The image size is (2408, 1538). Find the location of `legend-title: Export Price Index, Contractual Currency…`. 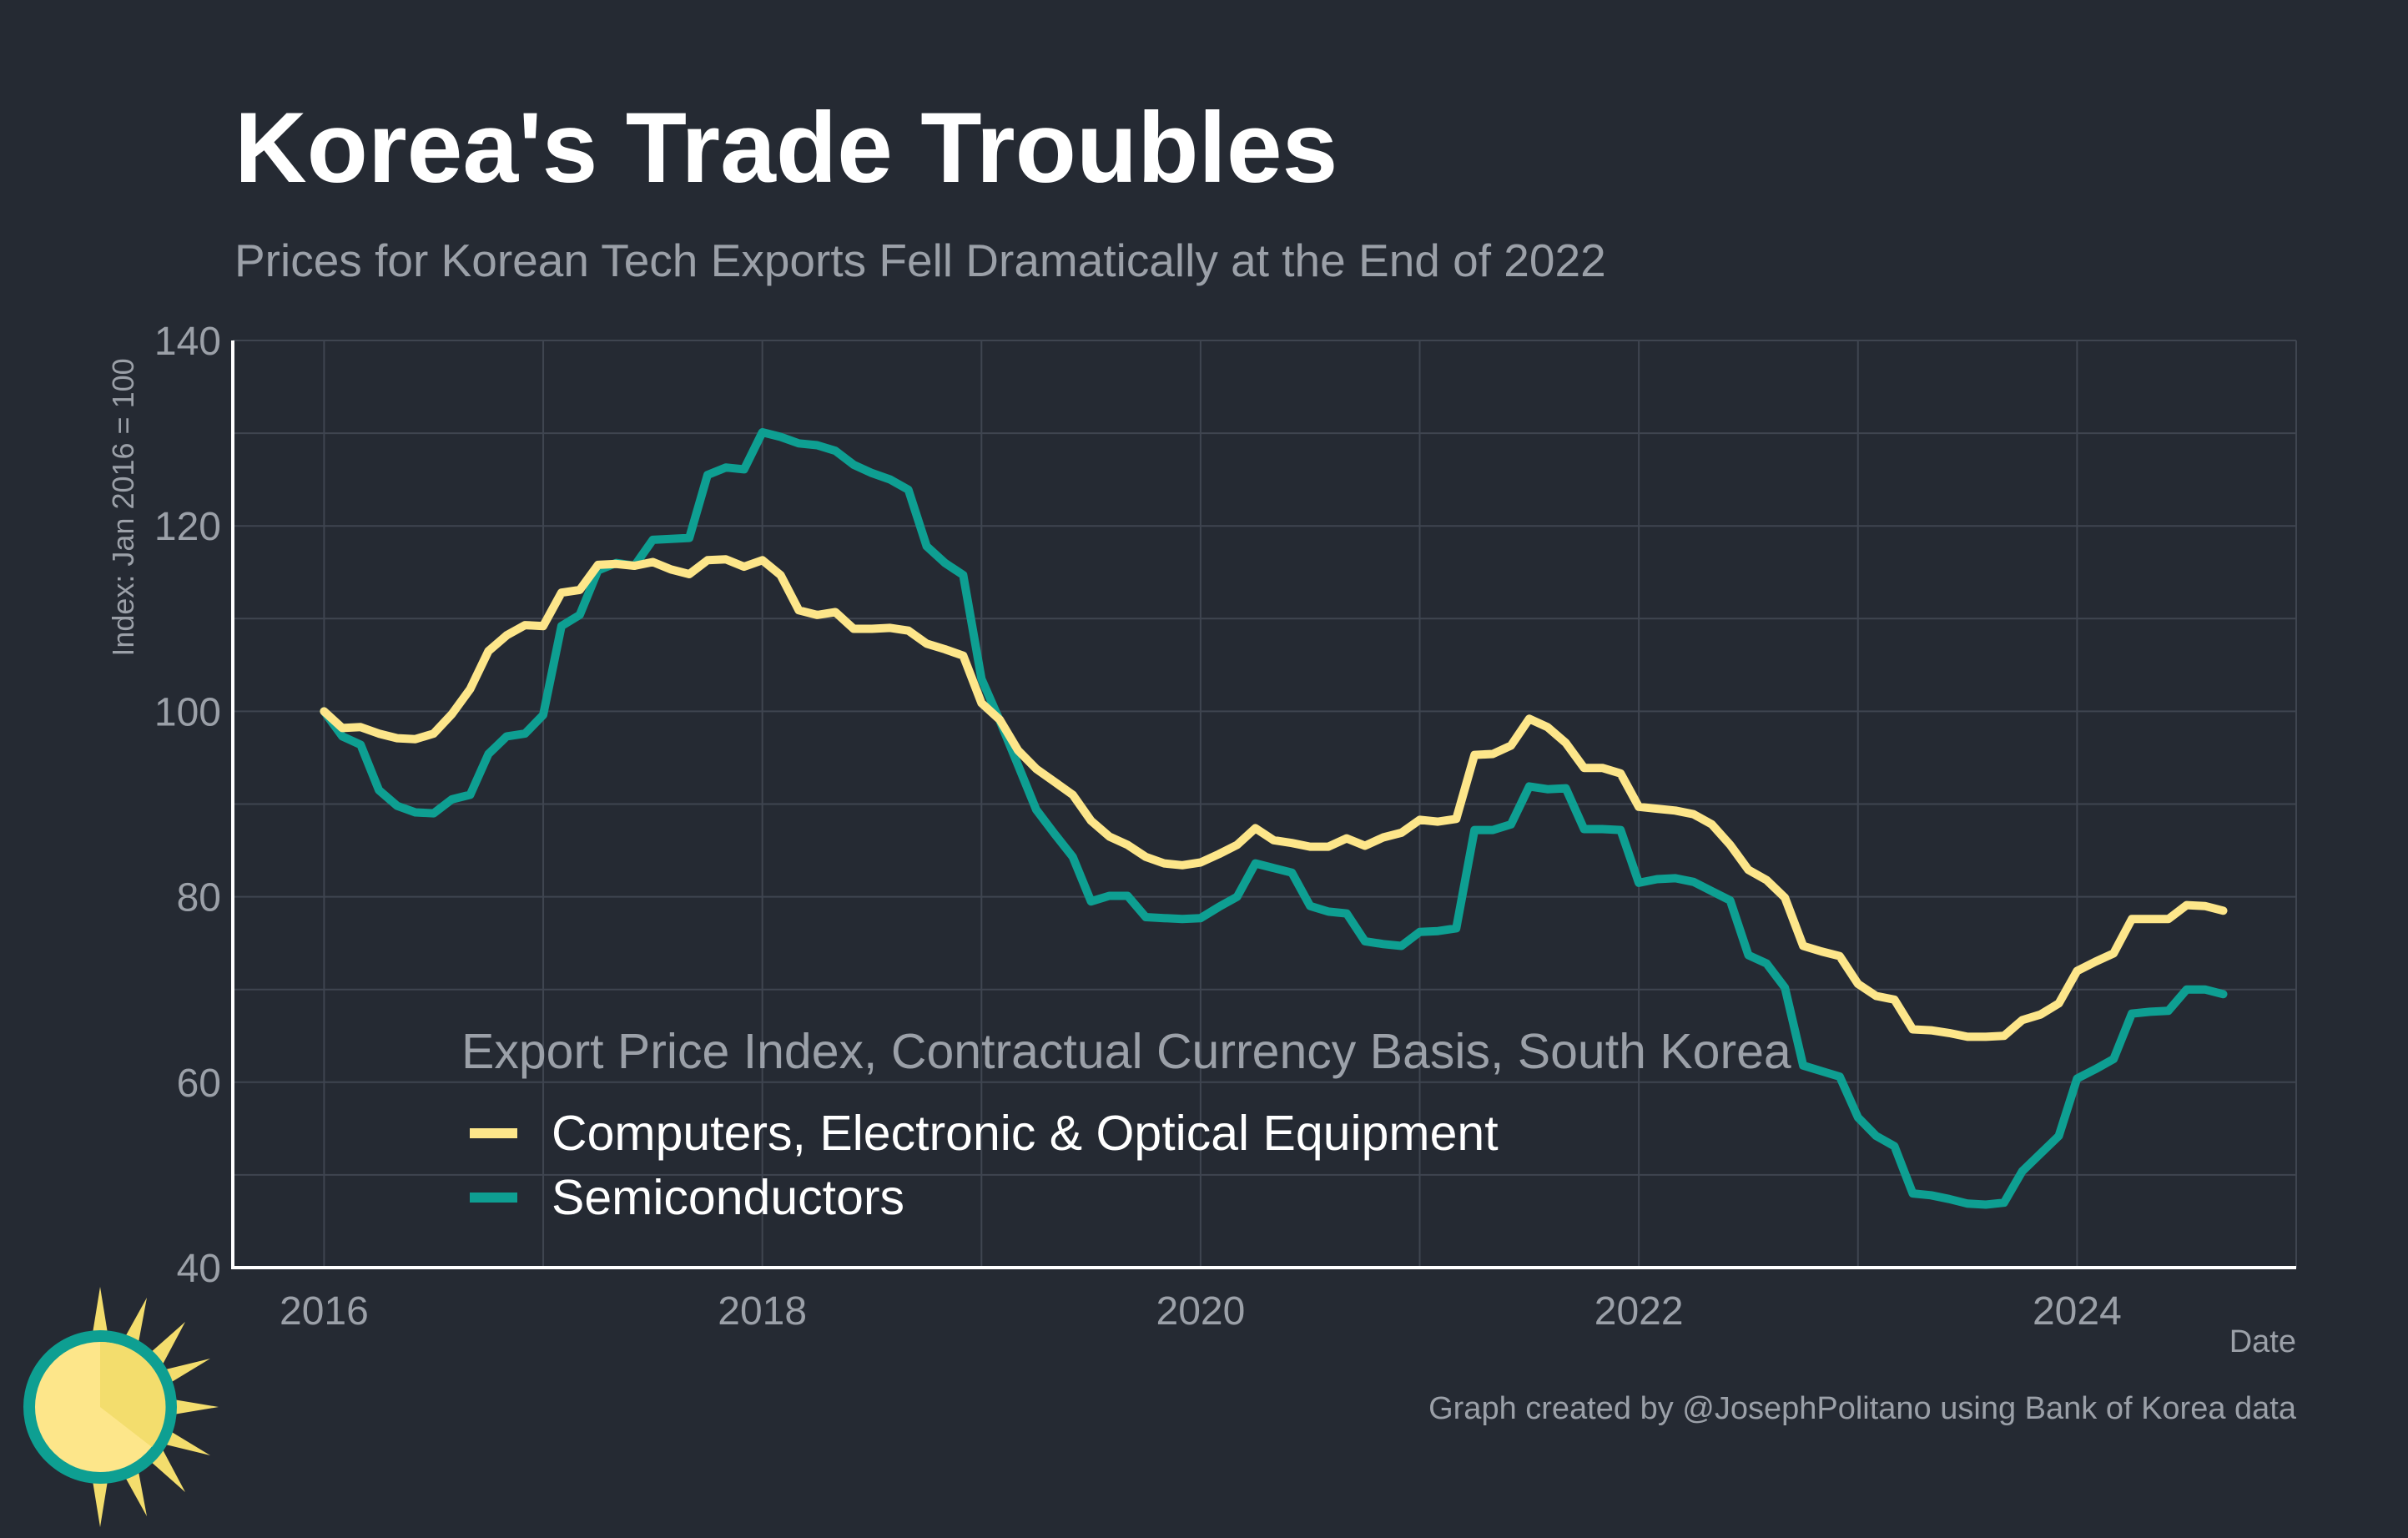

legend-title: Export Price Index, Contractual Currency… is located at coordinates (1126, 1051).